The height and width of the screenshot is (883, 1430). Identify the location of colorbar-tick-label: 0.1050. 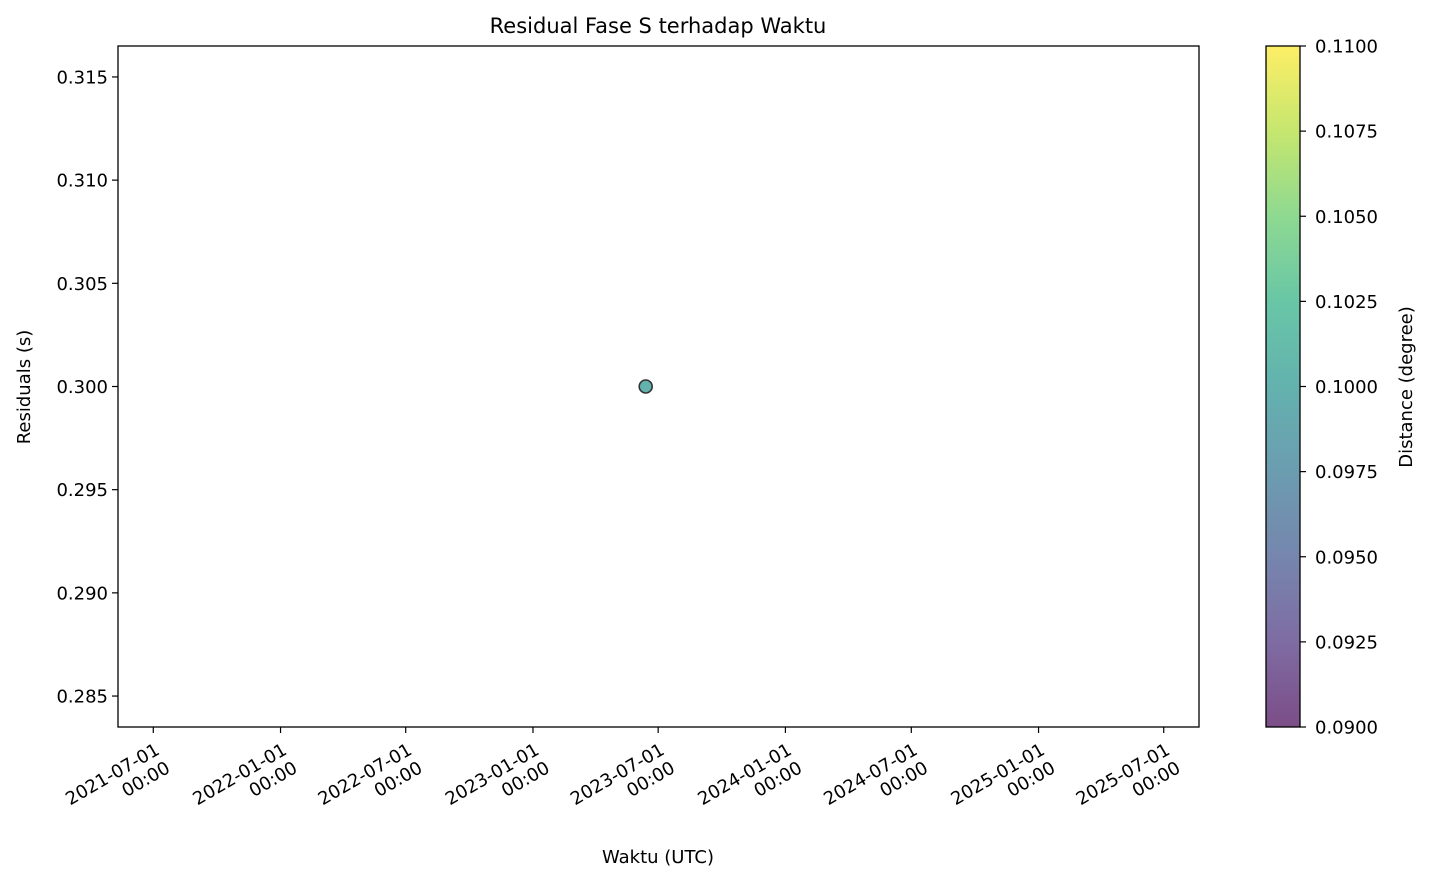
(1346, 217).